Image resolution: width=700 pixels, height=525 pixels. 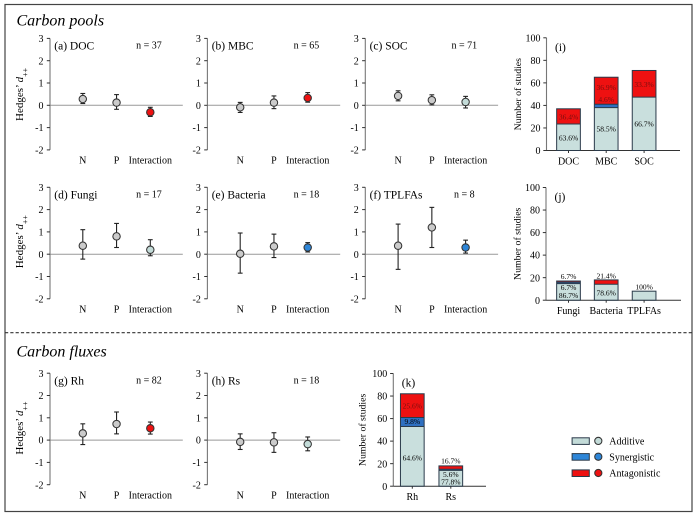 I want to click on svg-text: n = 65, so click(x=307, y=46).